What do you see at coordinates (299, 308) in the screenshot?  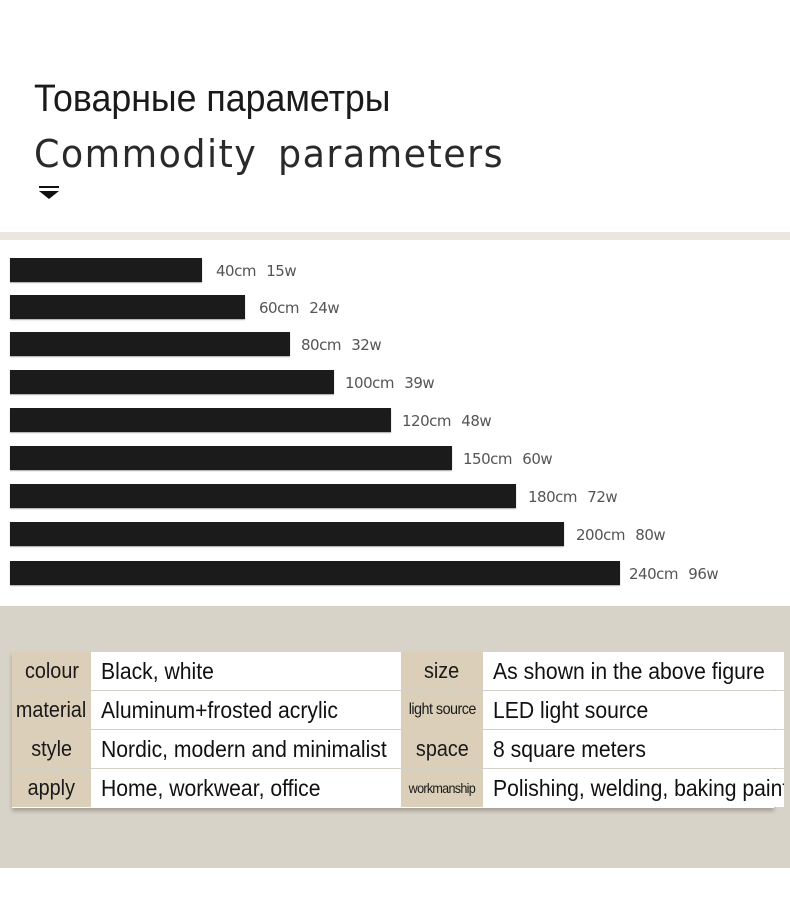 I see `size-label: 60cm 24w` at bounding box center [299, 308].